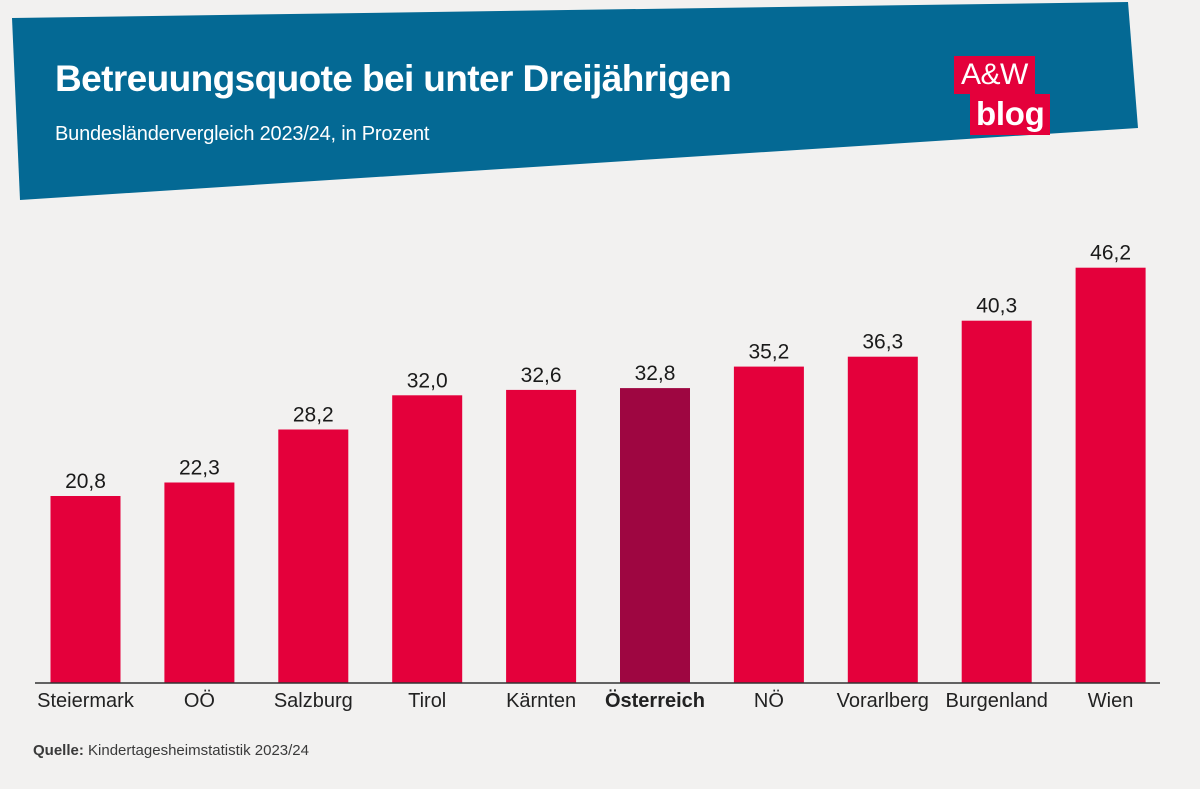 This screenshot has height=789, width=1200. What do you see at coordinates (882, 342) in the screenshot?
I see `value-label-7: 36,3` at bounding box center [882, 342].